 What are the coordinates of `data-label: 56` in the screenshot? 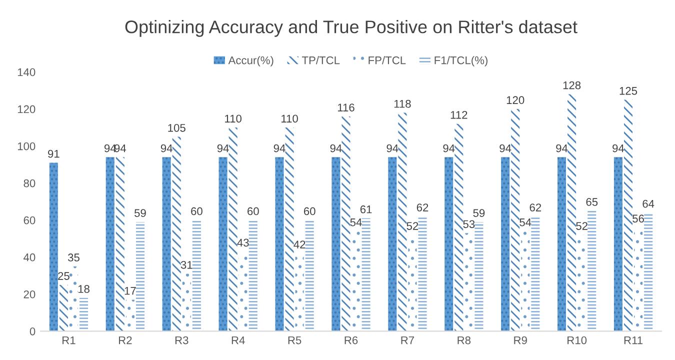 It's located at (638, 218).